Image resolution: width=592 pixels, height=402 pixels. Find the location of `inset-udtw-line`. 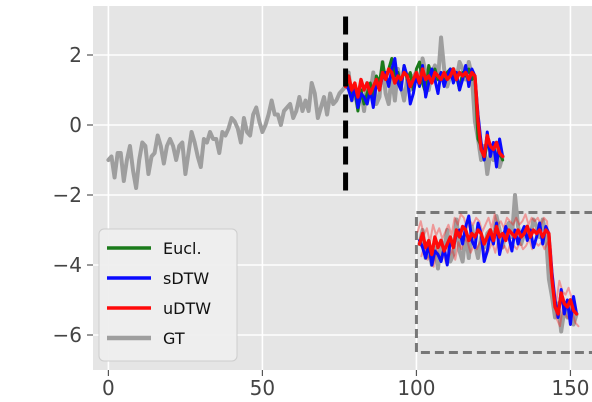

inset-udtw-line is located at coordinates (498, 270).